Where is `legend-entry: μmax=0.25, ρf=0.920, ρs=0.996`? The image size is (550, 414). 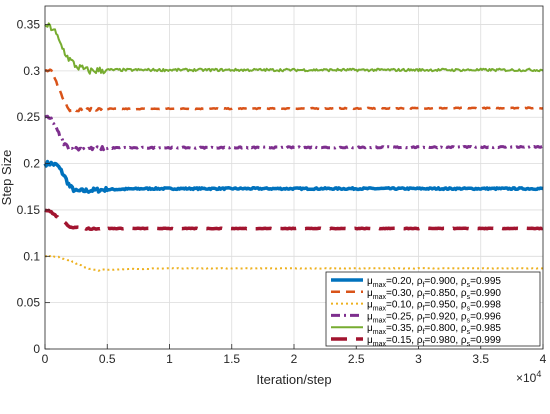
legend-entry: μmax=0.25, ρf=0.920, ρs=0.996 is located at coordinates (434, 317).